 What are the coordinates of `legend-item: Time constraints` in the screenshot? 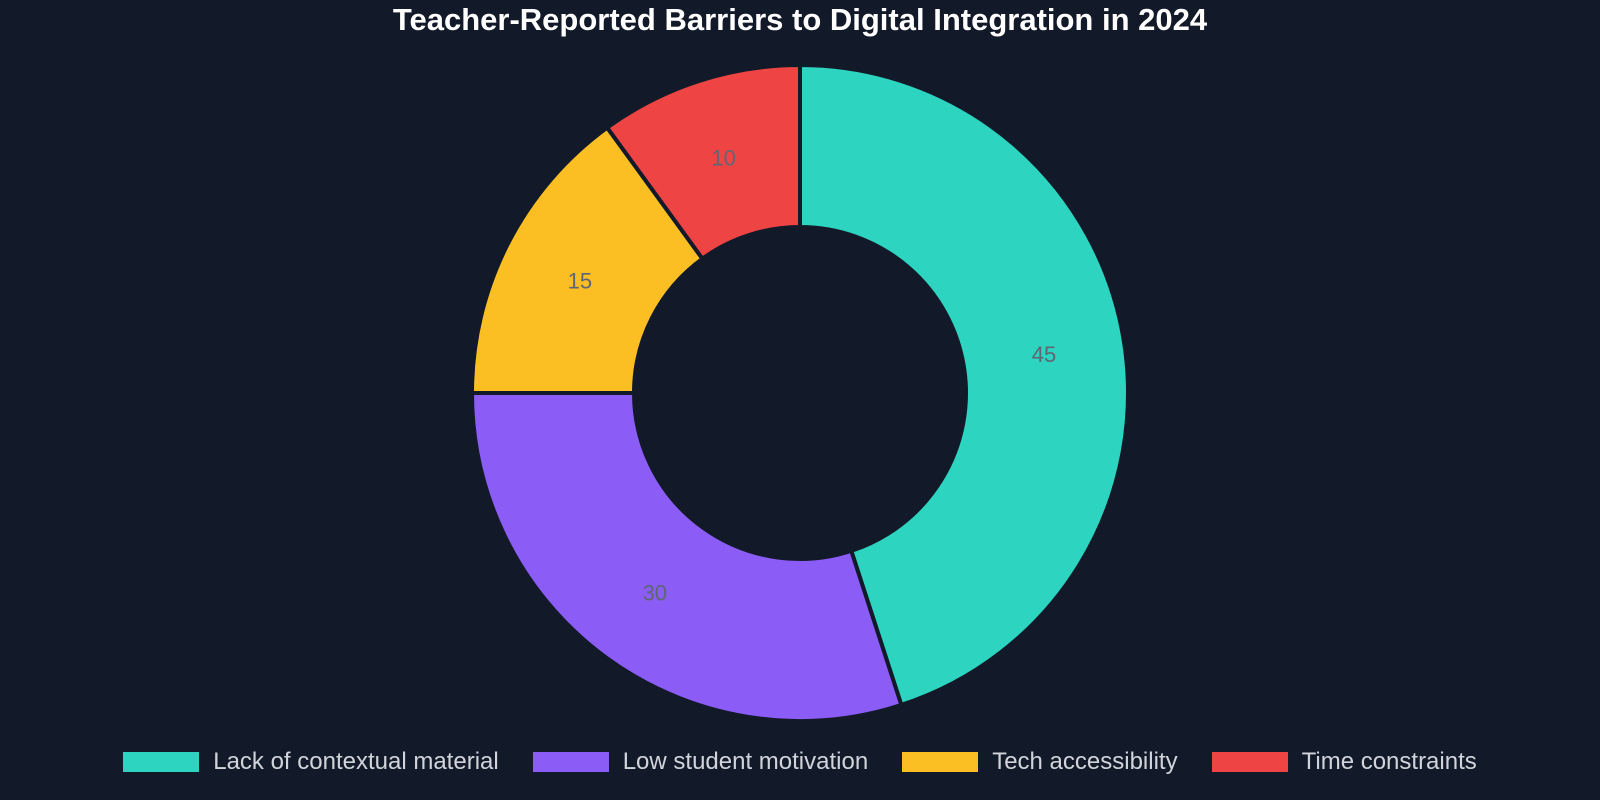 It's located at (1344, 762).